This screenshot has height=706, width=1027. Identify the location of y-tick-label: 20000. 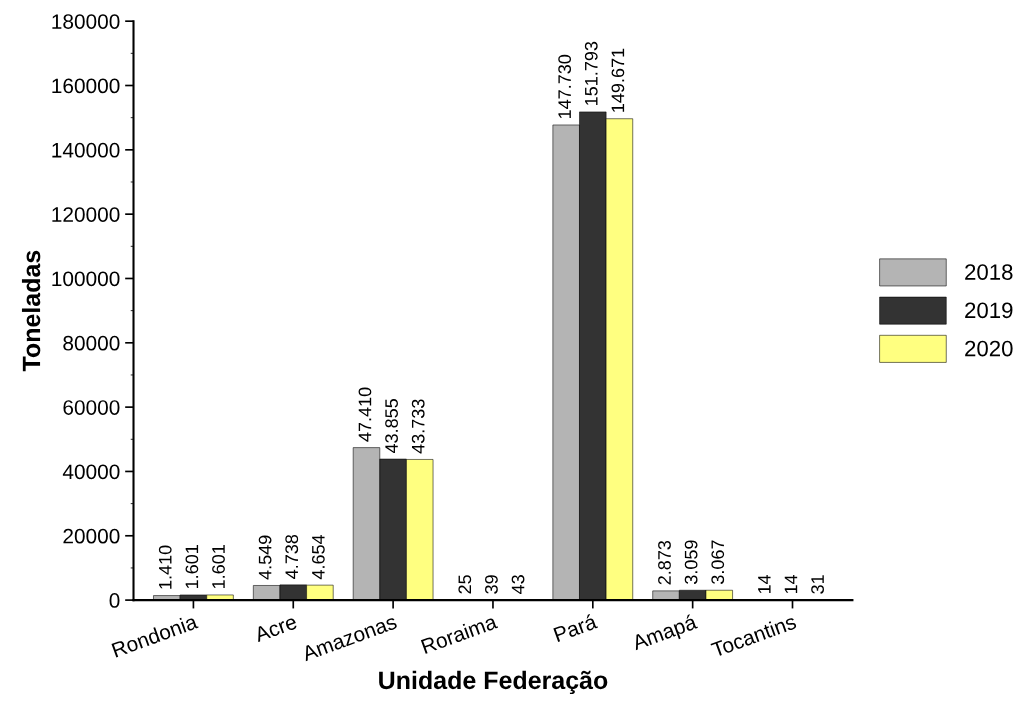
(91, 536).